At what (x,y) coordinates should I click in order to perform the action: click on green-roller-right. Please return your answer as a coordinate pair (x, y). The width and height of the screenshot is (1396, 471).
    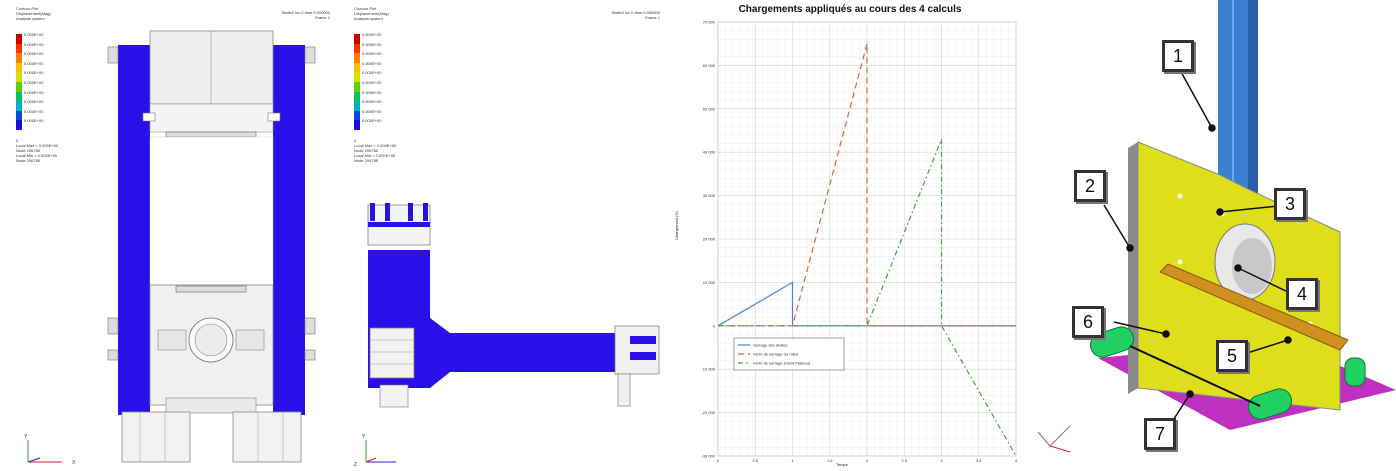
    Looking at the image, I should click on (1270, 404).